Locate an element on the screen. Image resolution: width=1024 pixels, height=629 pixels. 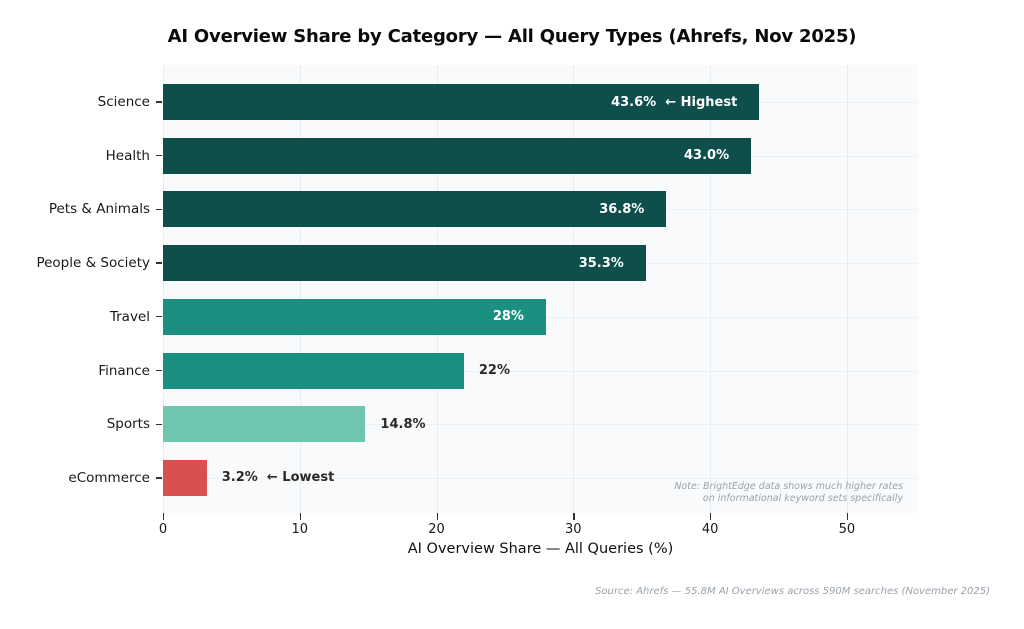
y-tick-label-travel: Travel is located at coordinates (129, 316).